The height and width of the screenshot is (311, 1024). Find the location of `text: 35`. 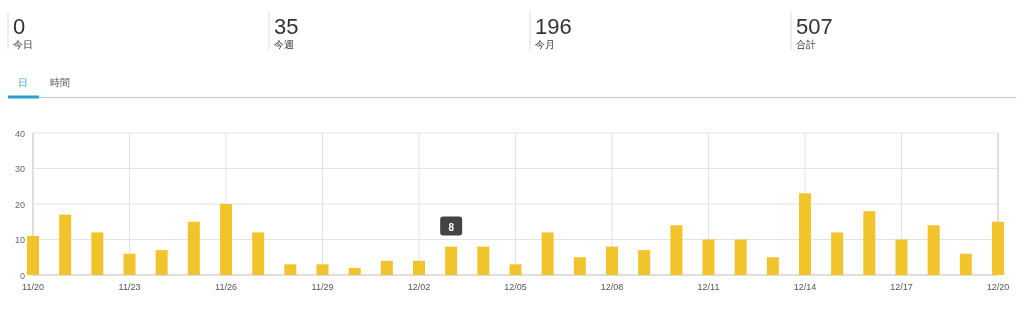

text: 35 is located at coordinates (286, 26).